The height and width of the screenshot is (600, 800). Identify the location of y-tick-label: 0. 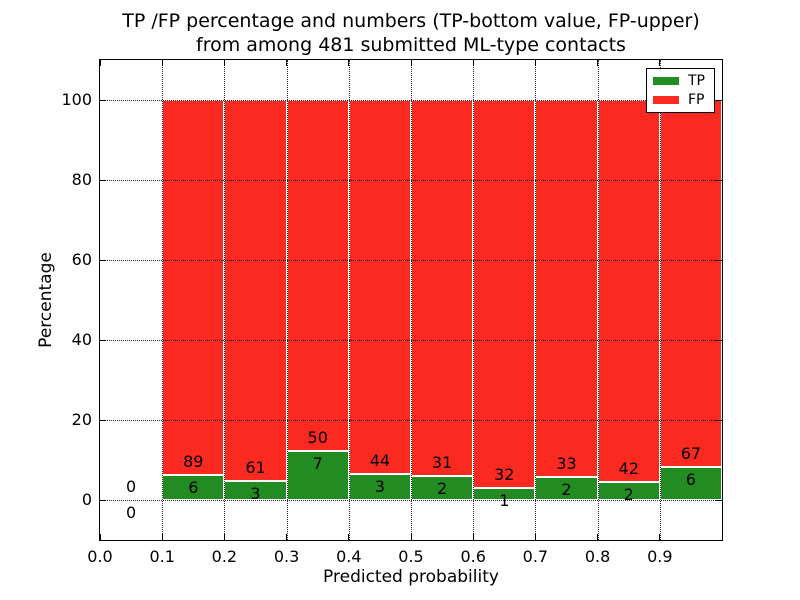
(86, 499).